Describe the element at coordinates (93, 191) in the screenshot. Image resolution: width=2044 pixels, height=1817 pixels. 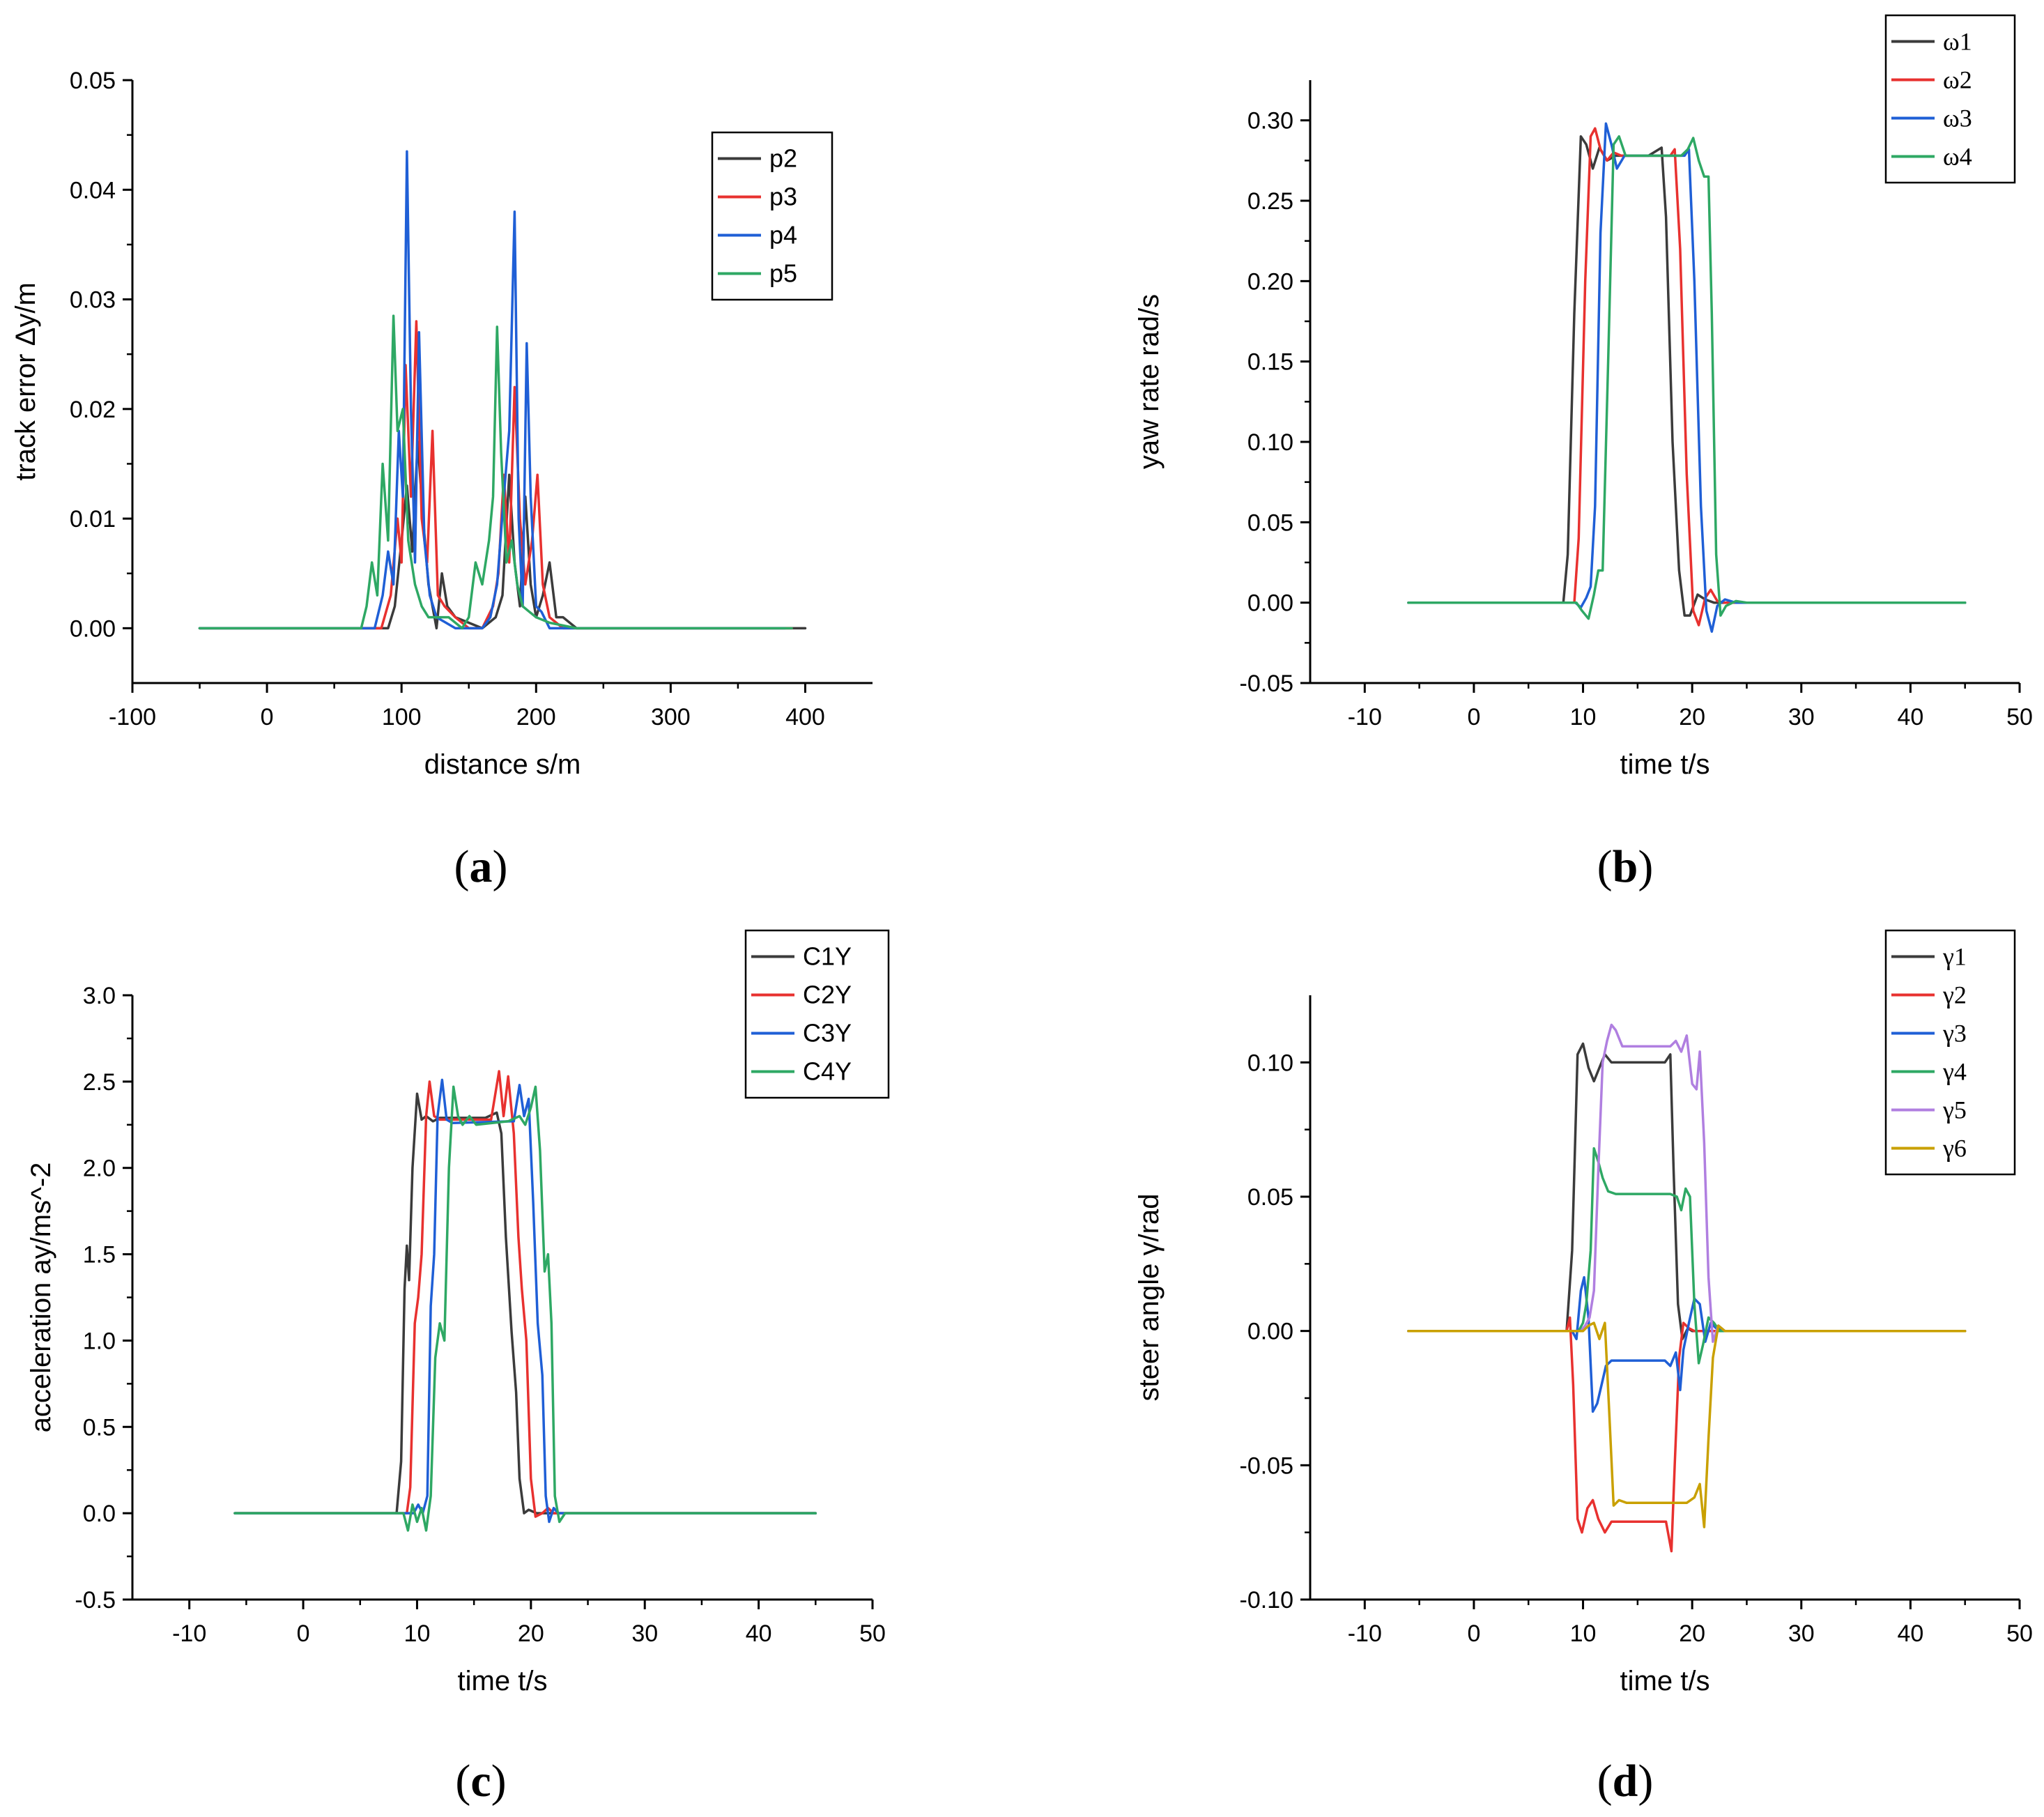
I see `y-tick-label: 0.04` at that location.